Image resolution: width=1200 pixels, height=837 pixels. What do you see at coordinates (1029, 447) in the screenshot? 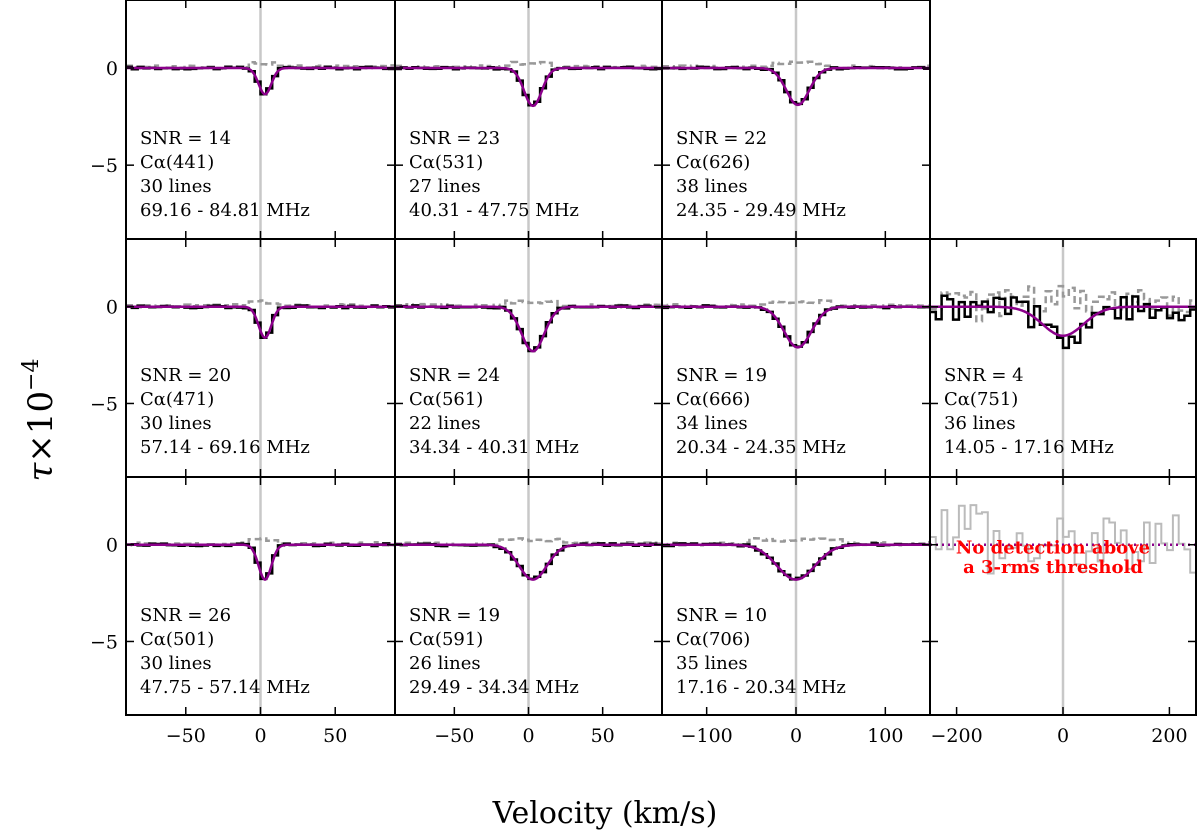
I see `frequency-range-label: 14.05 - 17.16 MHz` at bounding box center [1029, 447].